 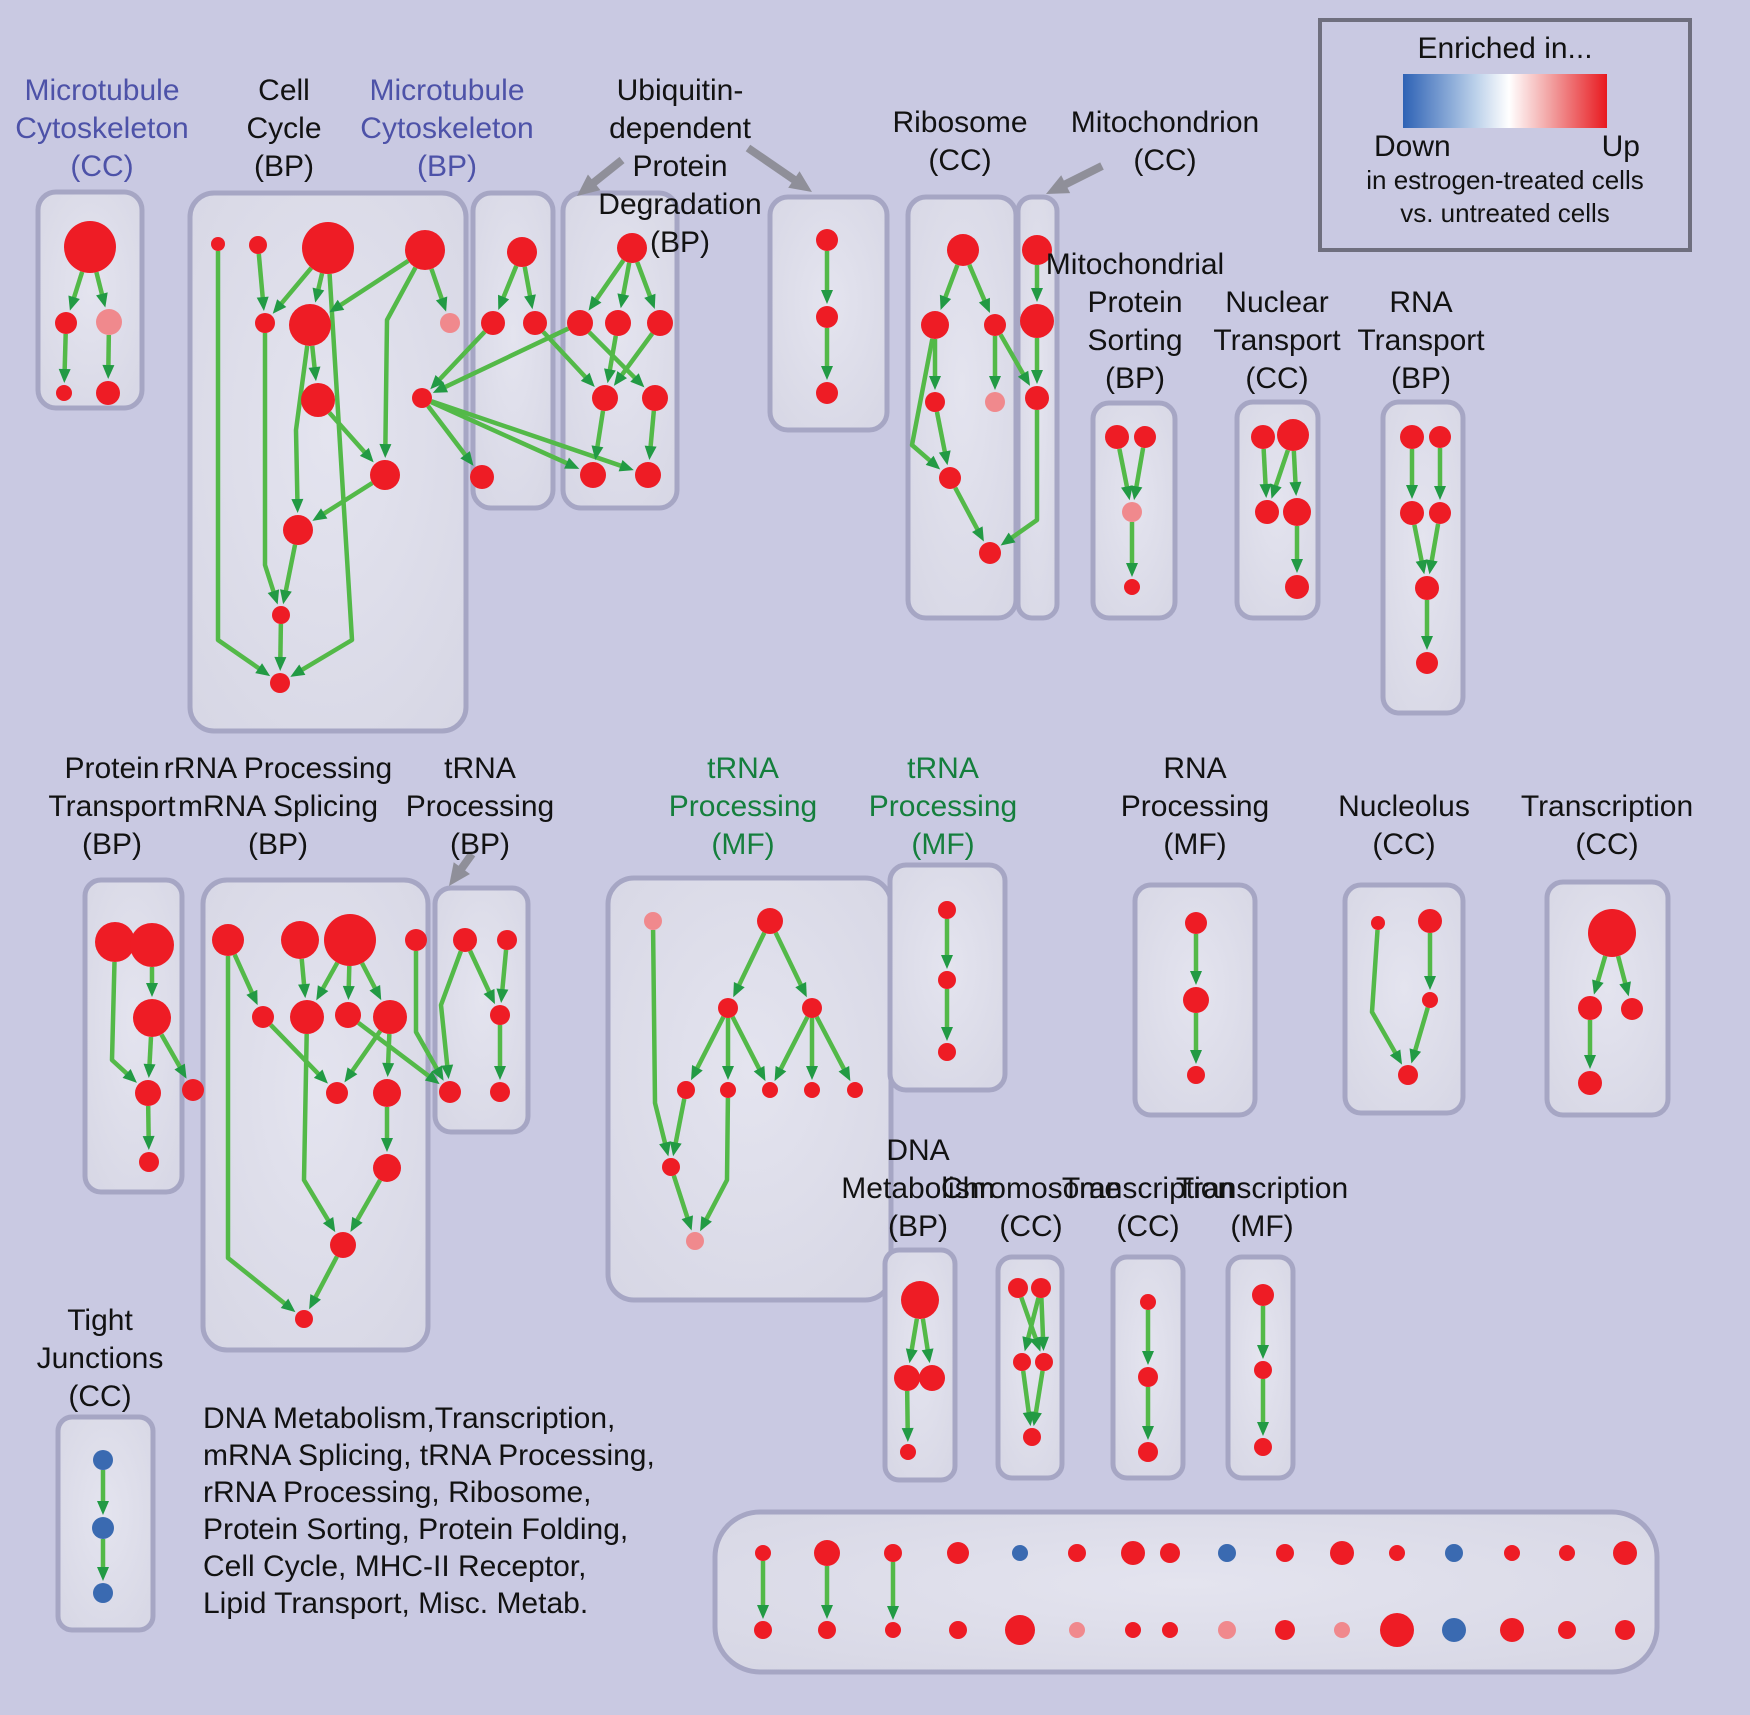 I want to click on go-node-b3, so click(x=103, y=1593).